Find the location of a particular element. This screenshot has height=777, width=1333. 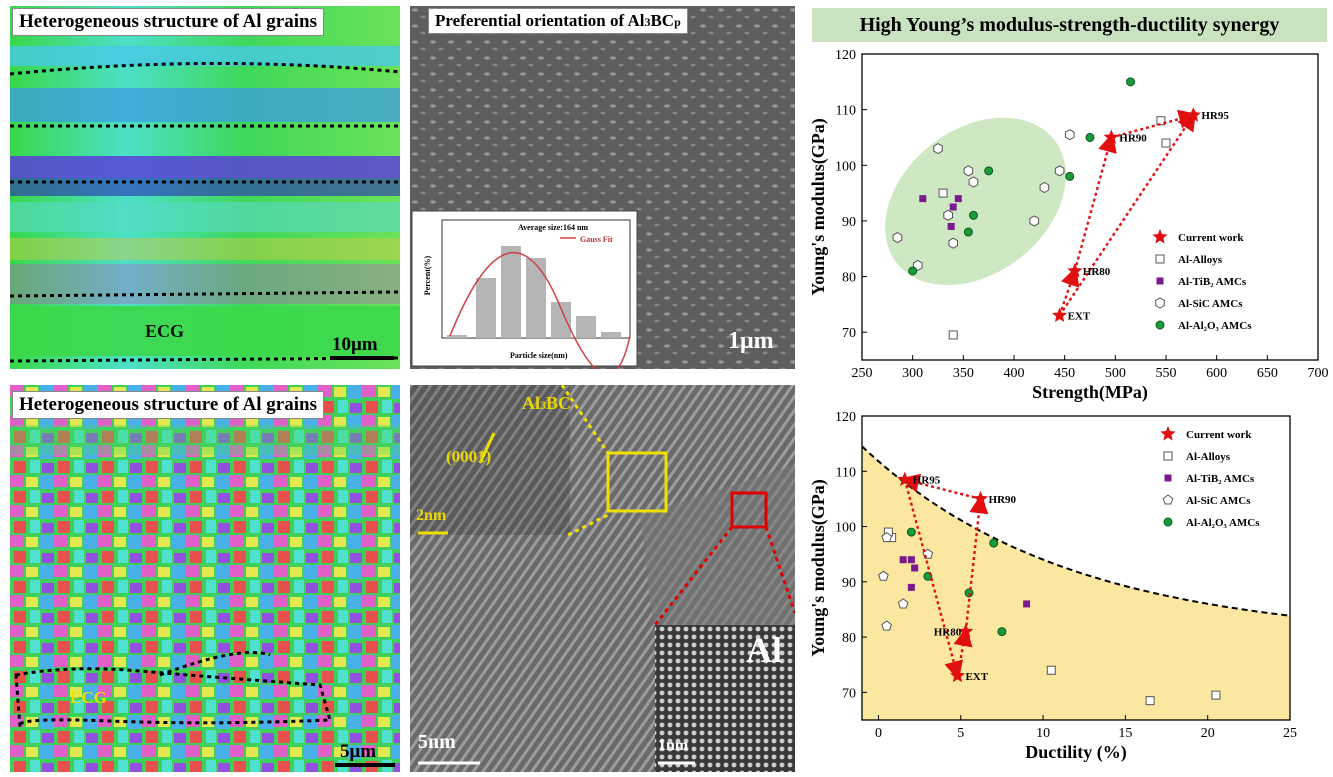

ebsd-bottom-scale: 5μm is located at coordinates (358, 751).